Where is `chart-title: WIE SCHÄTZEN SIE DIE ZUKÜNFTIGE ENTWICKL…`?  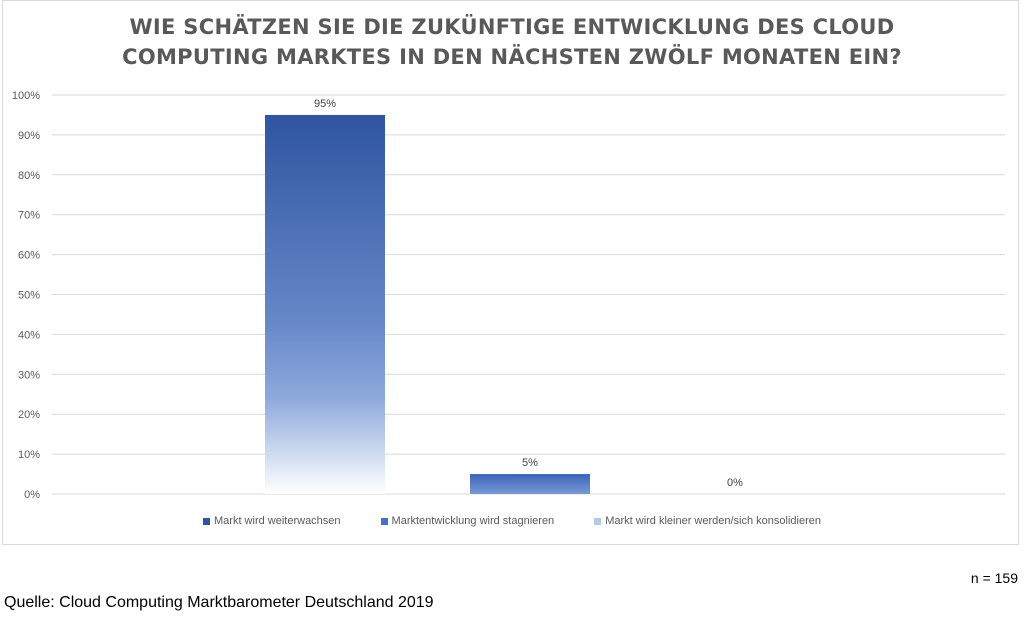 chart-title: WIE SCHÄTZEN SIE DIE ZUKÜNFTIGE ENTWICKL… is located at coordinates (512, 42).